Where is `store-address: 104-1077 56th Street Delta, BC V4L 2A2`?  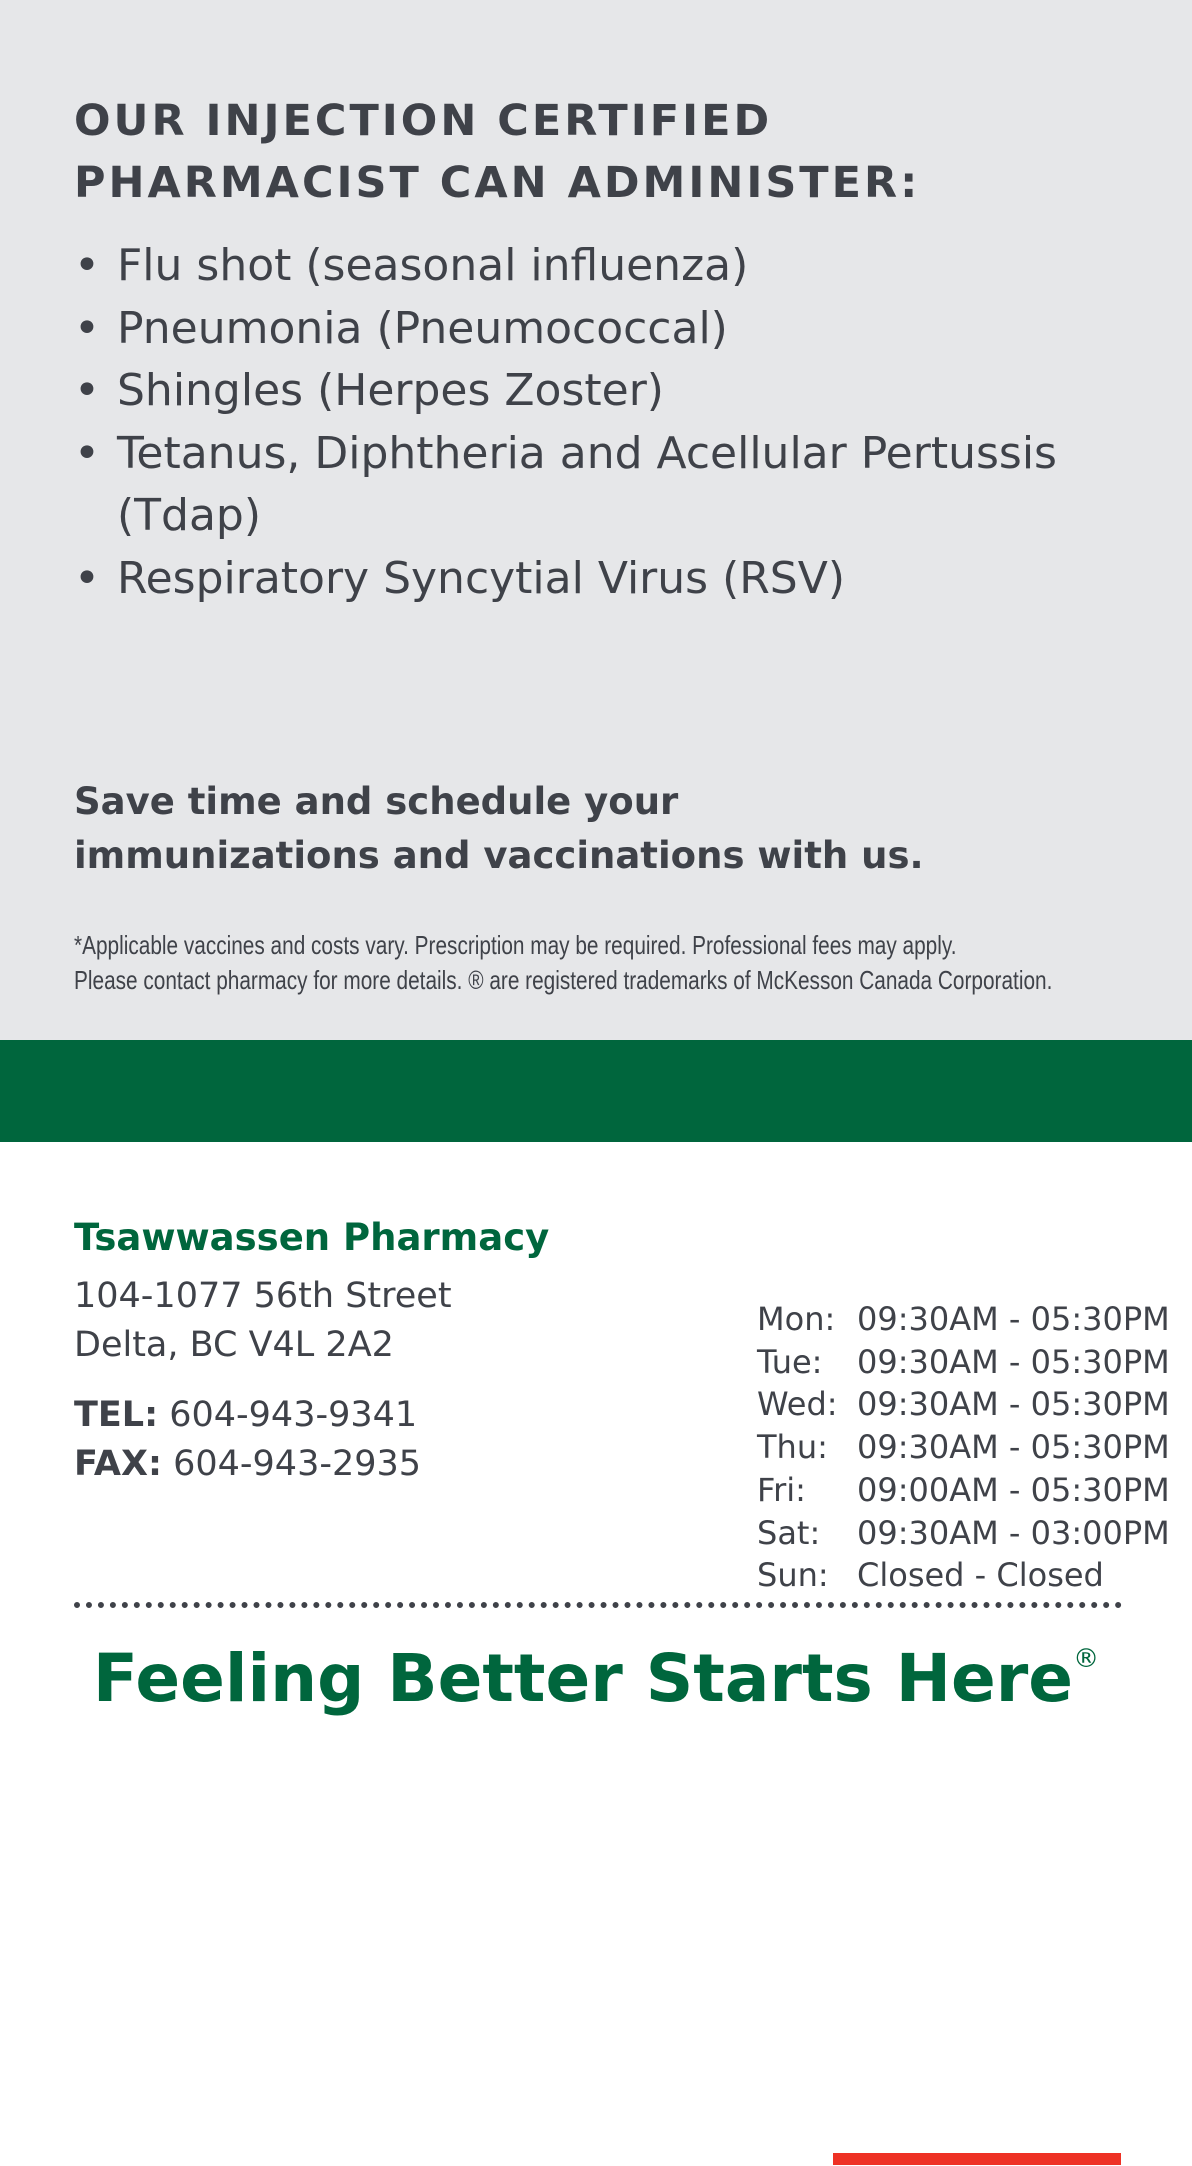 store-address: 104-1077 56th Street Delta, BC V4L 2A2 is located at coordinates (263, 1321).